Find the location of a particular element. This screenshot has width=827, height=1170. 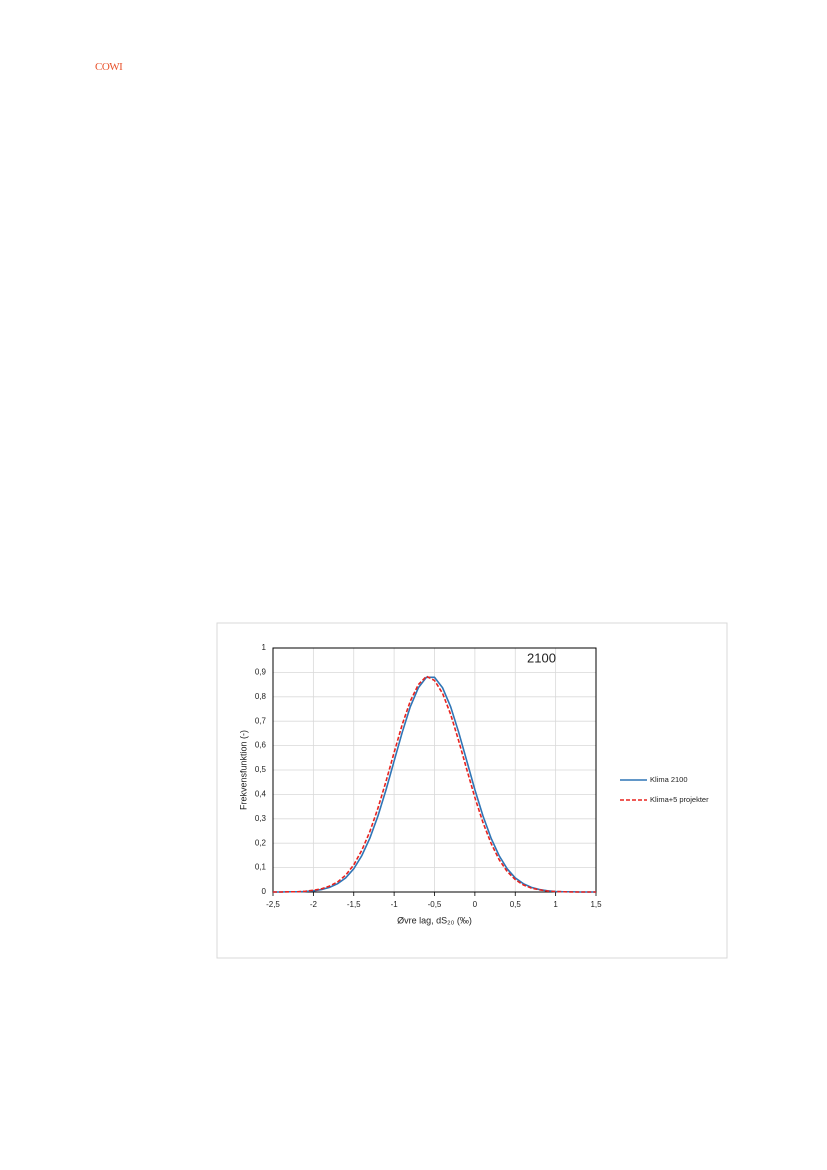

y-tick-label: 0,6 is located at coordinates (261, 745).